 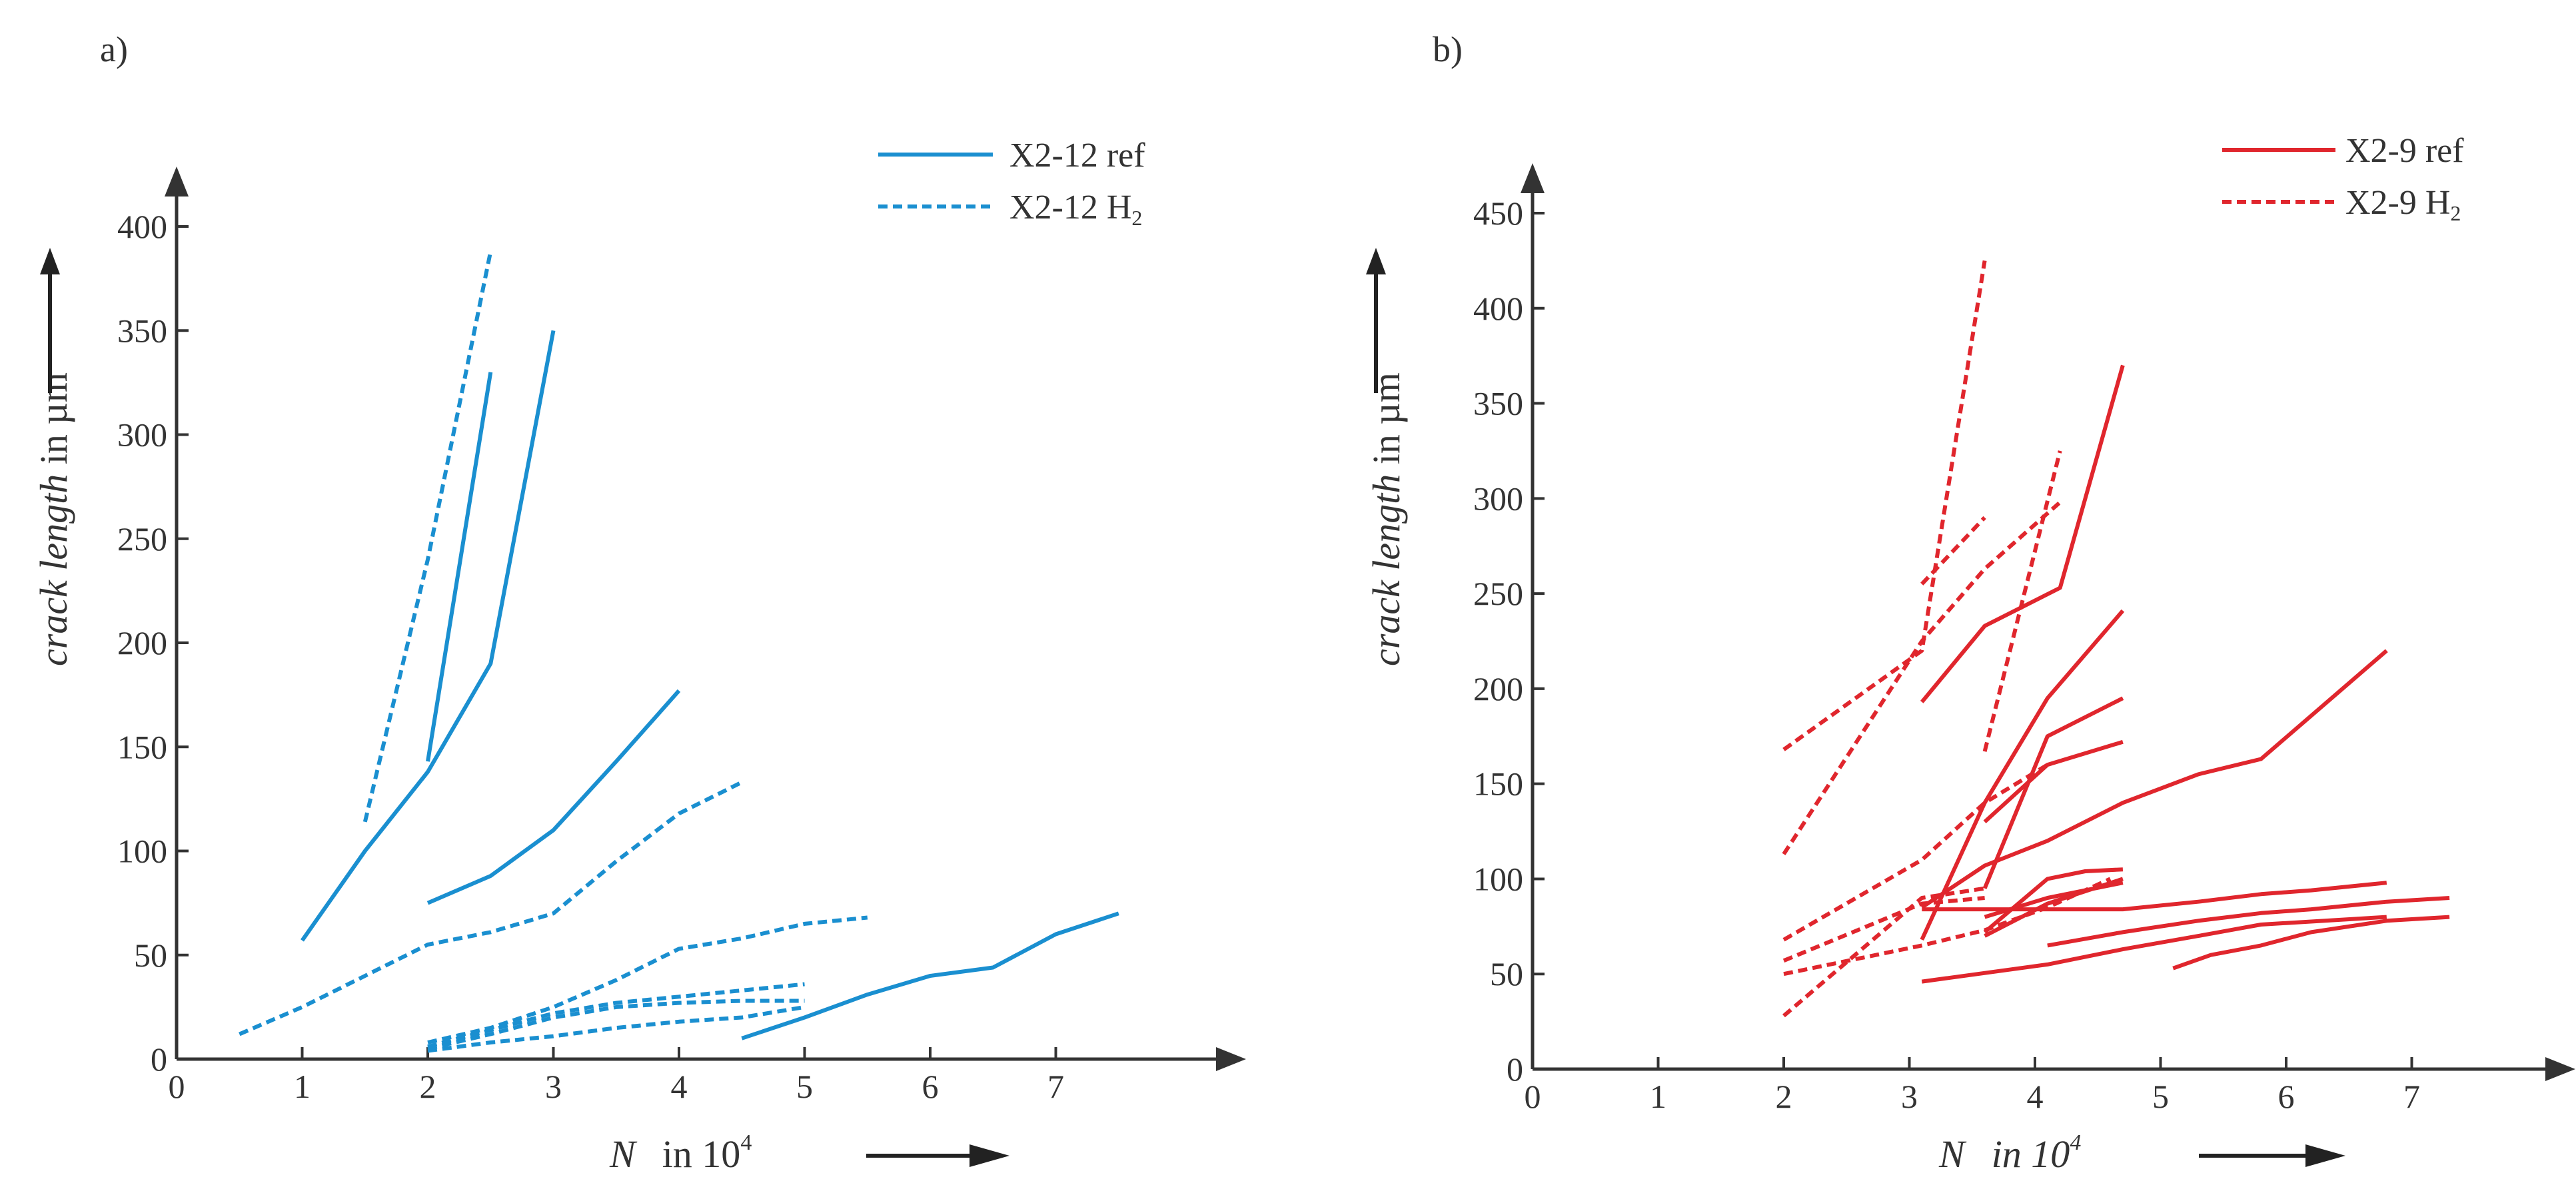 What do you see at coordinates (2325, 1155) in the screenshot?
I see `panel-b-x-direction-arrowhead` at bounding box center [2325, 1155].